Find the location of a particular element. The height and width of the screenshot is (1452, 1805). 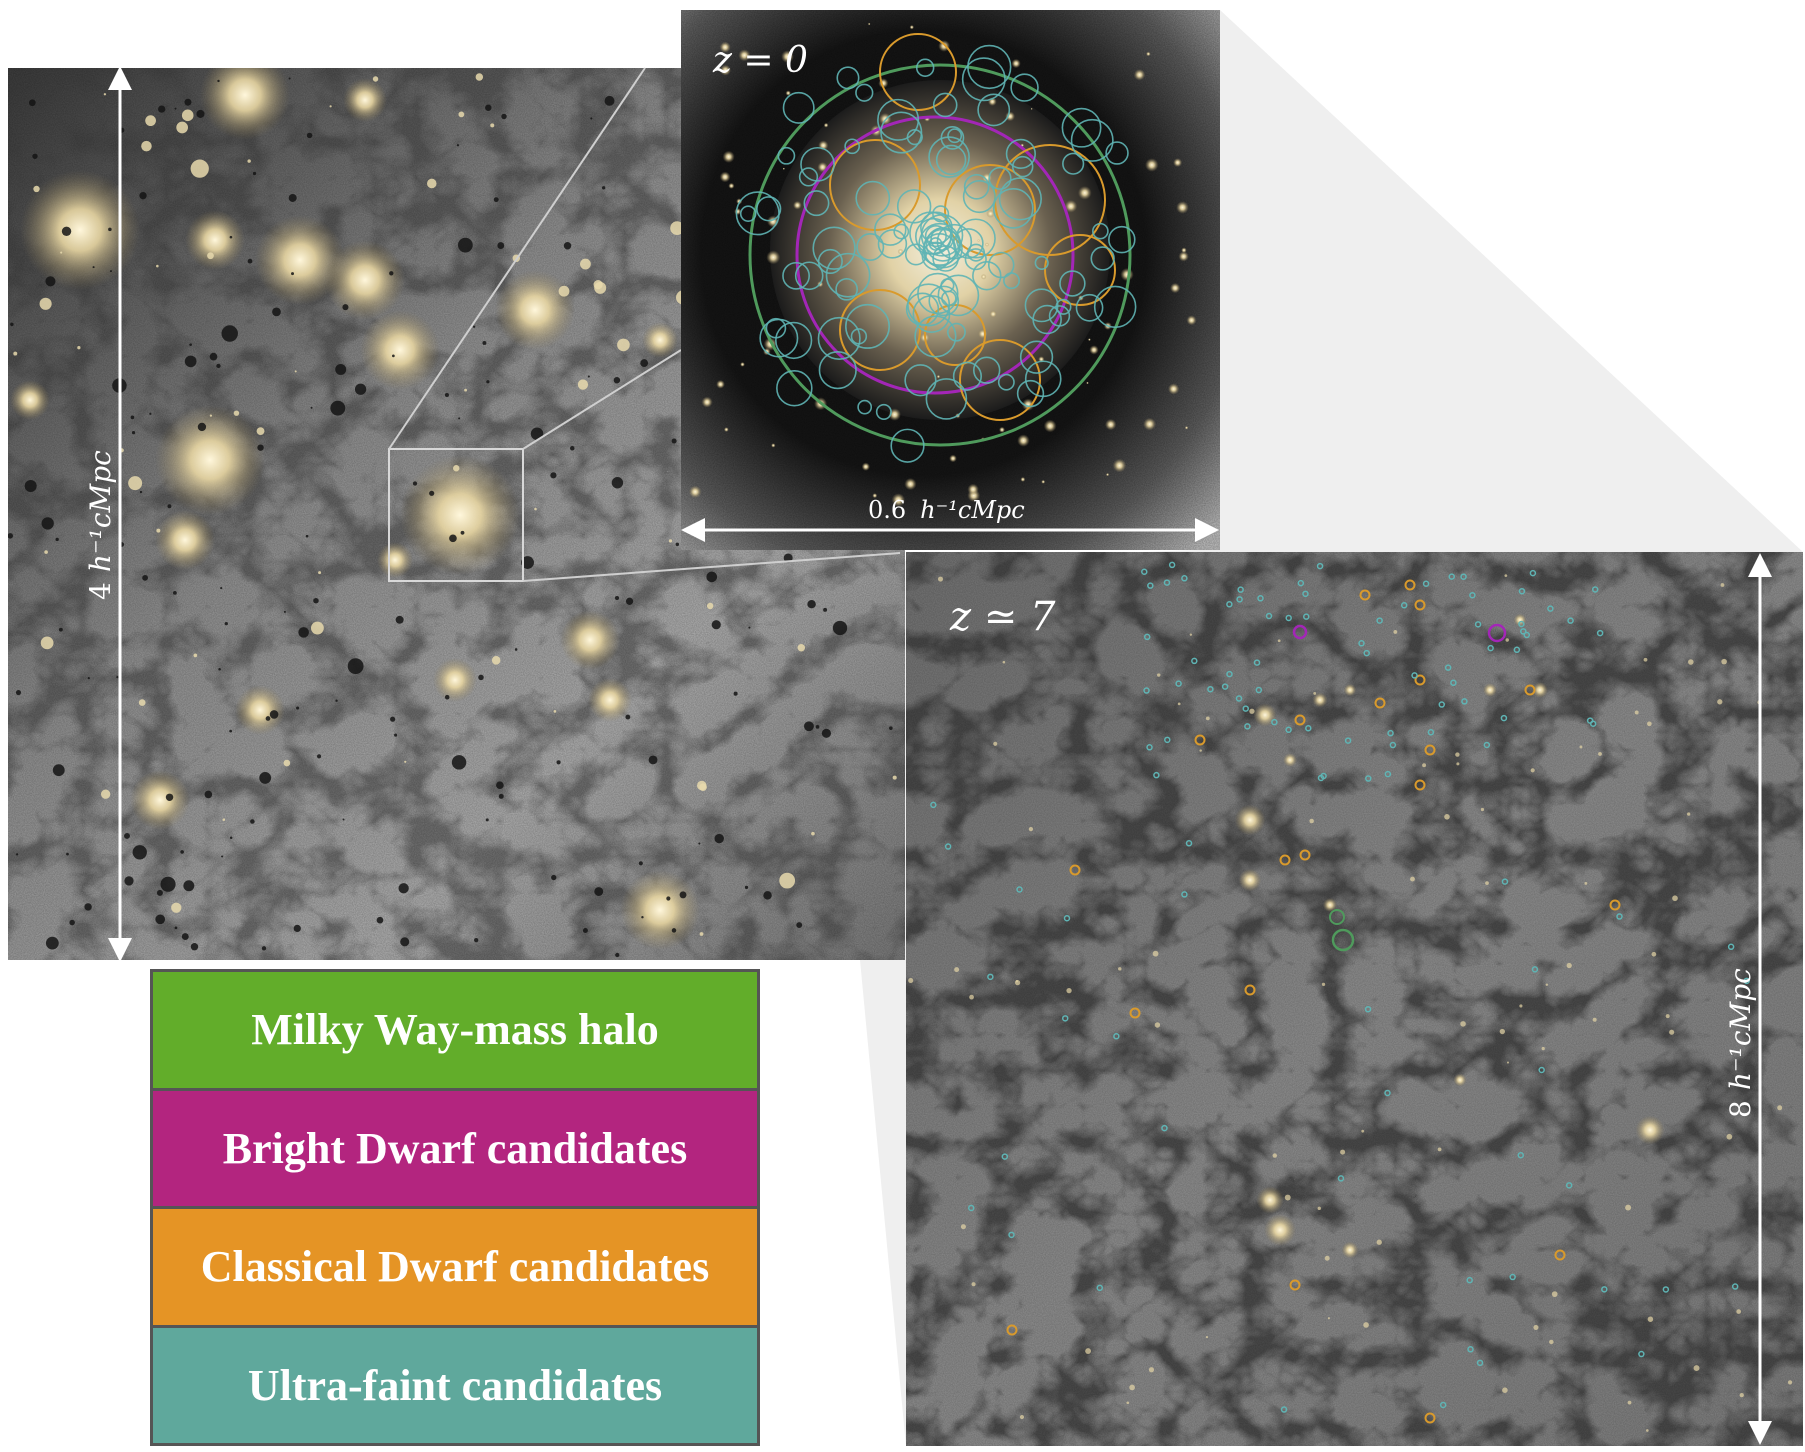

legend-label: Milky Way-mass halo is located at coordinates (455, 1030).